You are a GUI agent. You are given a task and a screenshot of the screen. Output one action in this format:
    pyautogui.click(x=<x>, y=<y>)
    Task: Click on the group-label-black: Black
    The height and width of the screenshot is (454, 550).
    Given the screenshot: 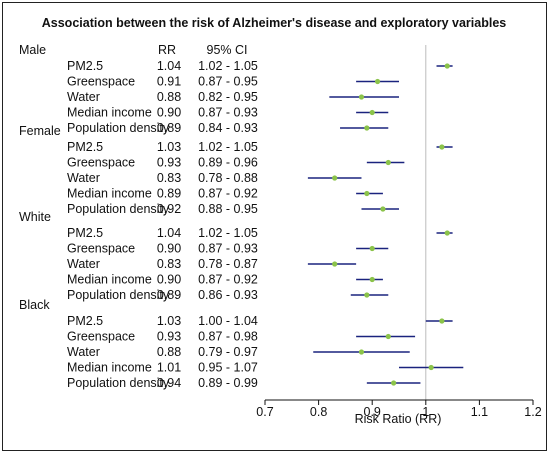 What is the action you would take?
    pyautogui.click(x=34, y=305)
    